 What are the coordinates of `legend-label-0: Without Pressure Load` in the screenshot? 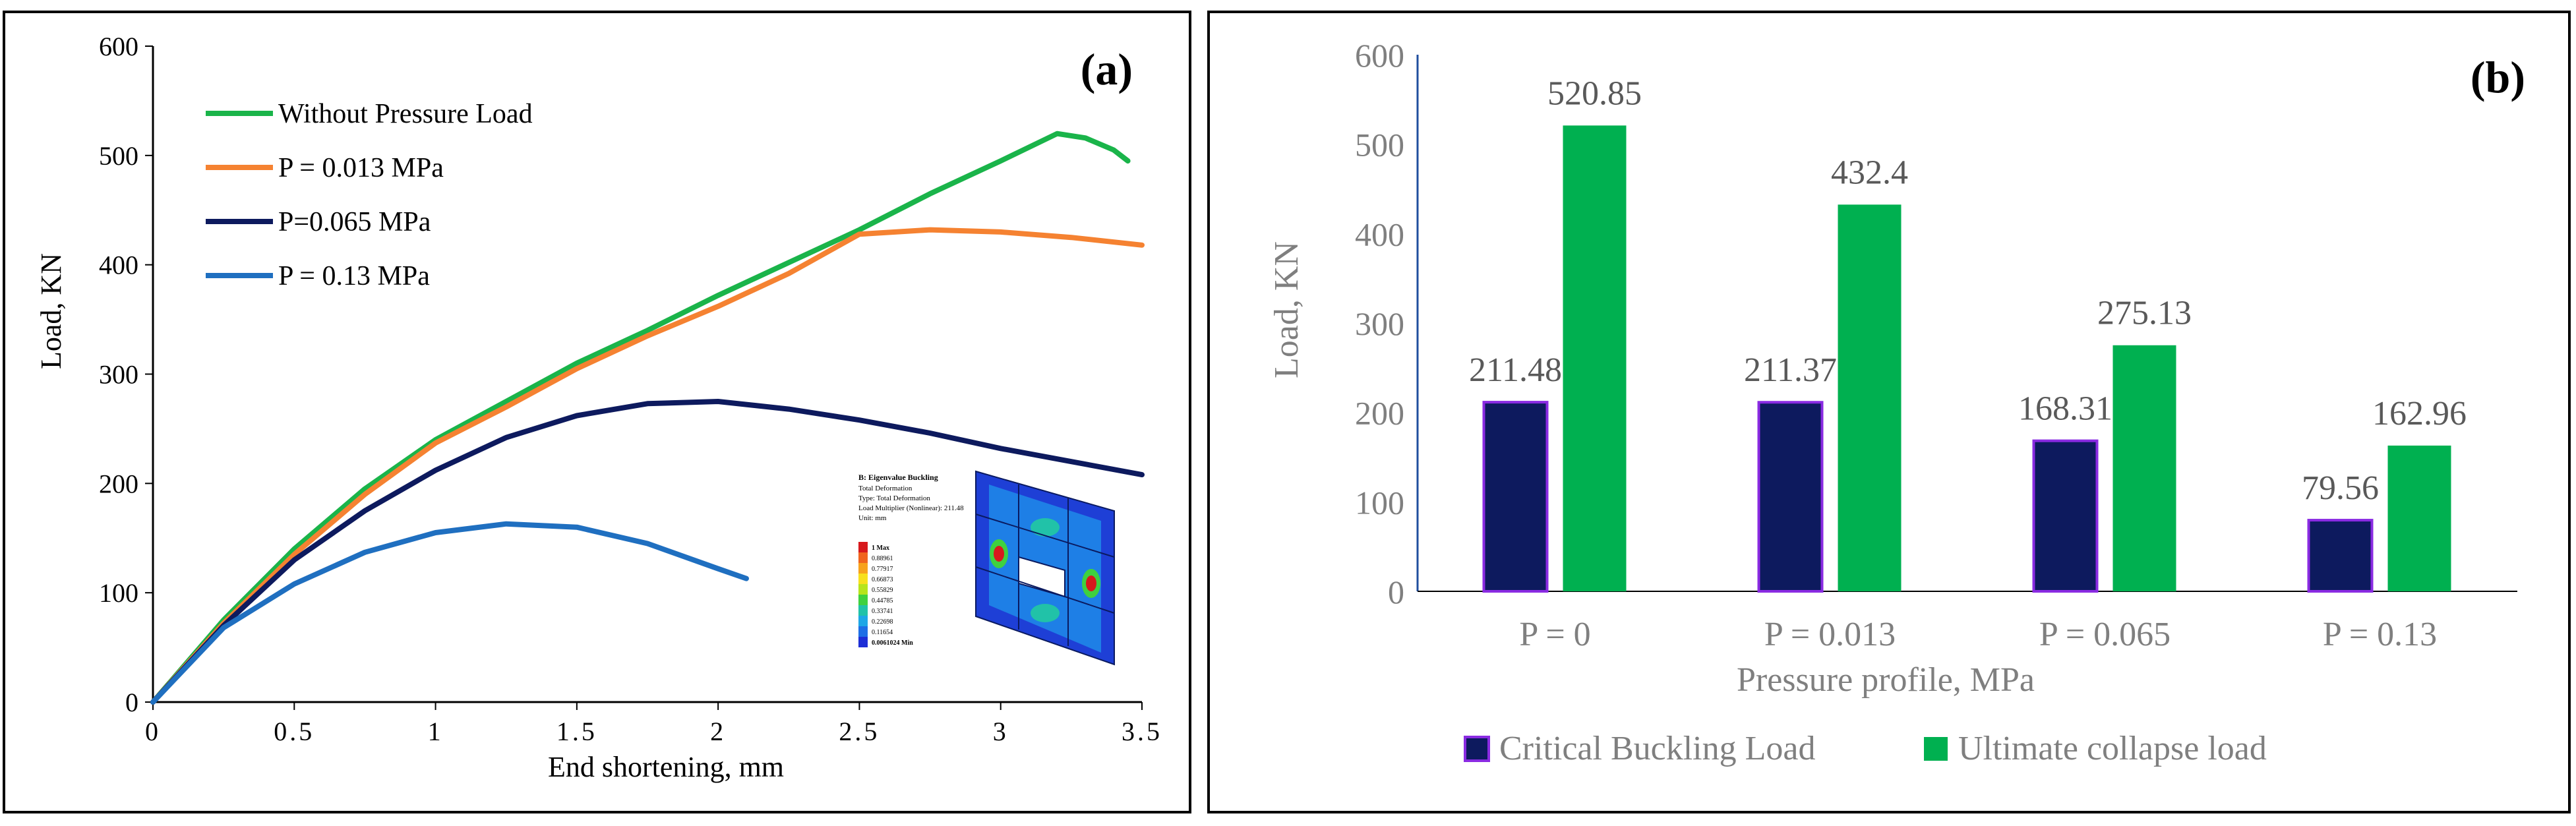 It's located at (406, 114).